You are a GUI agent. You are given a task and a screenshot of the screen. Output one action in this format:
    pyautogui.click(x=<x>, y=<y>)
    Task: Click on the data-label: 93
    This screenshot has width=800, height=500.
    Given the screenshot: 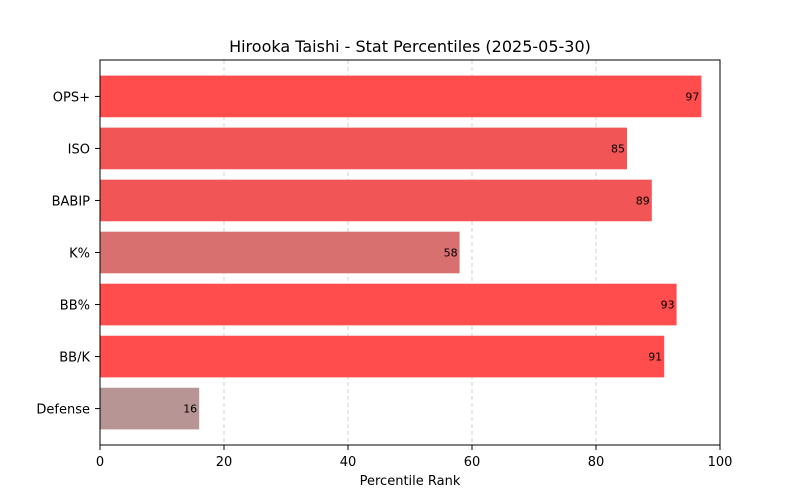 What is the action you would take?
    pyautogui.click(x=668, y=305)
    